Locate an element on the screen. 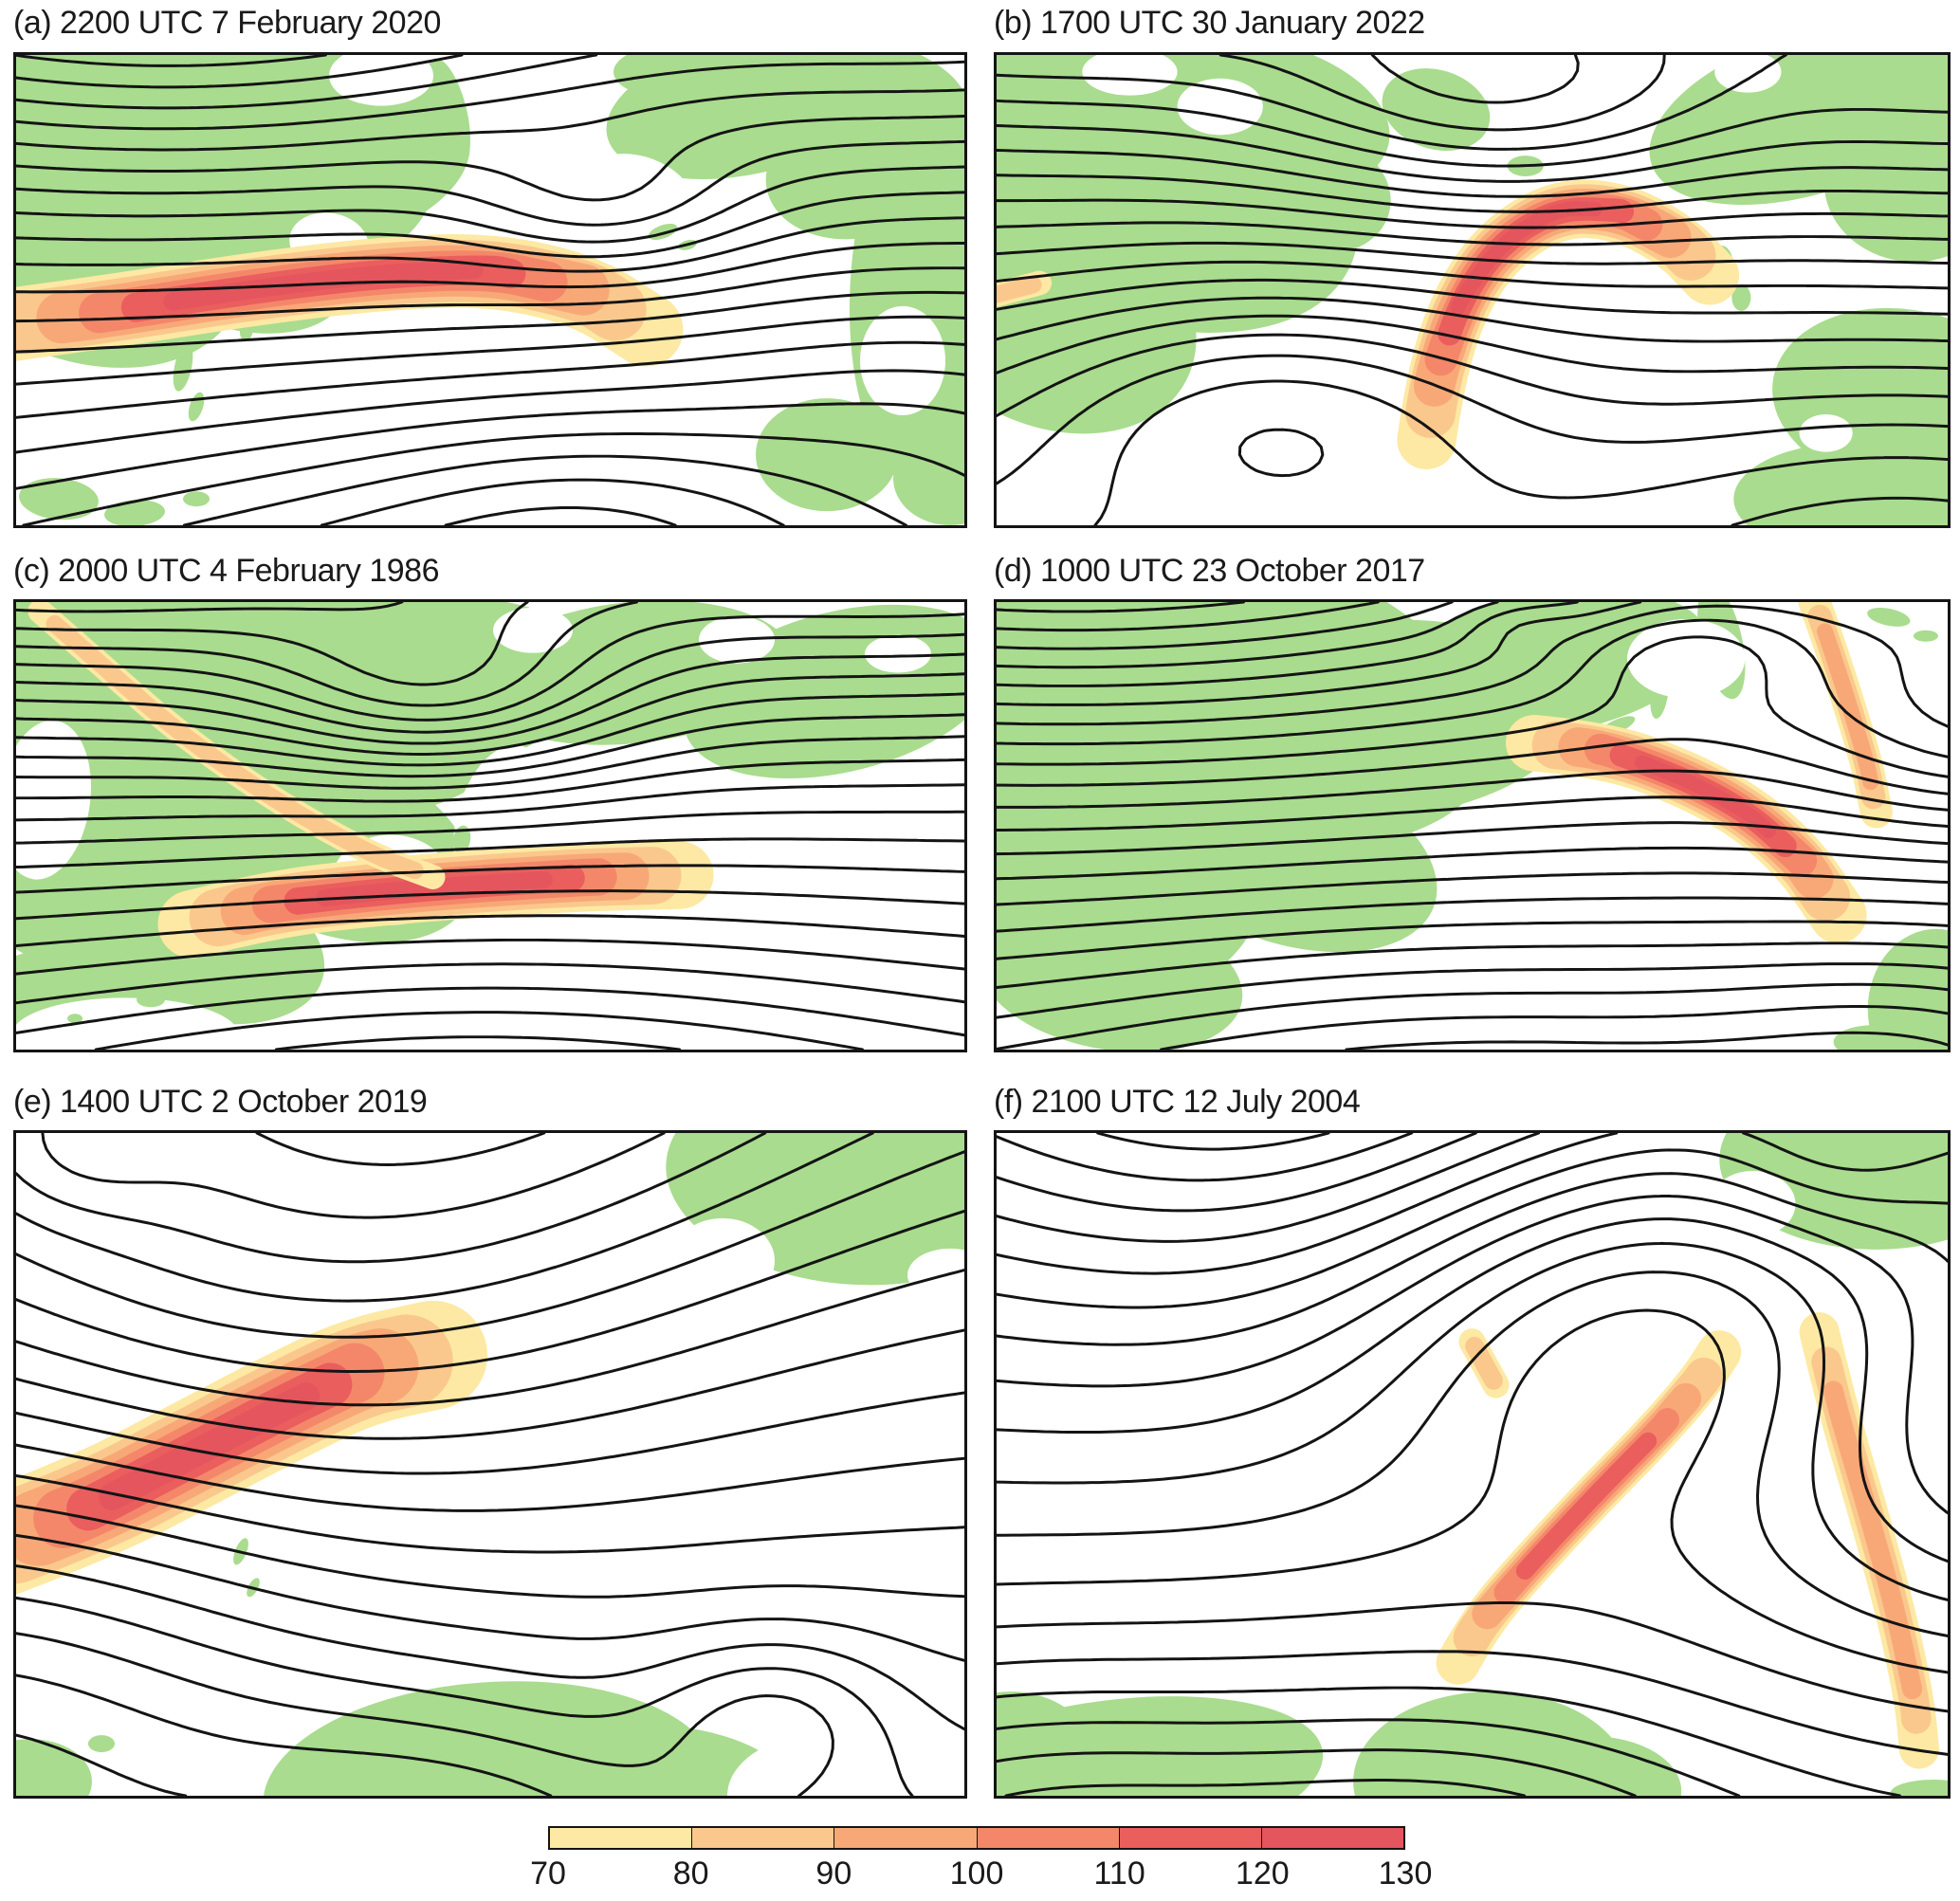  panel-b-title: (b) 1700 UTC 30 January 2022 is located at coordinates (1209, 23).